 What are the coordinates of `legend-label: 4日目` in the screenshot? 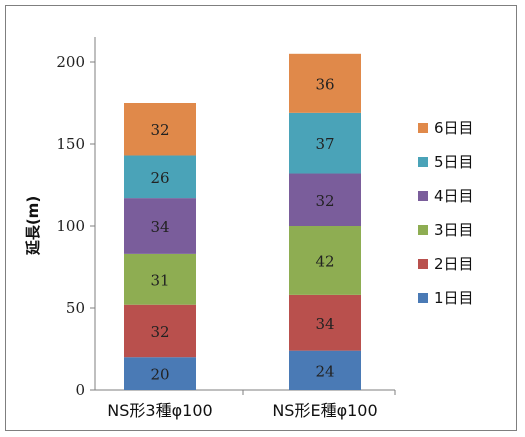 It's located at (454, 196).